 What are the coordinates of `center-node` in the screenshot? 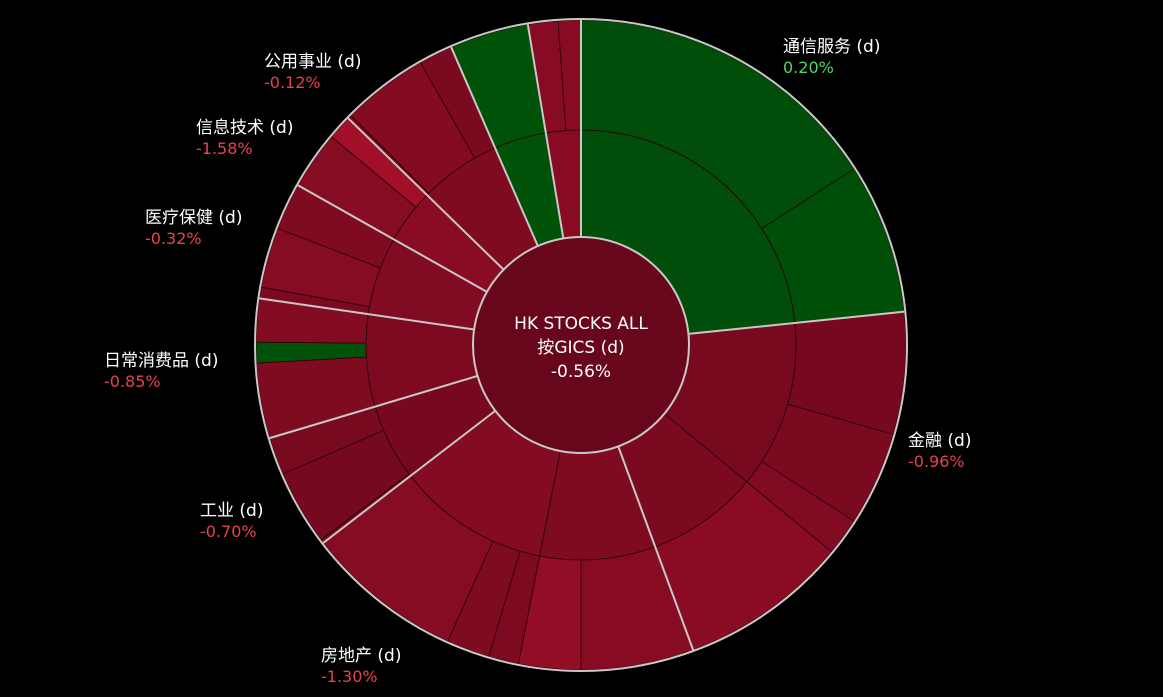 It's located at (581, 345).